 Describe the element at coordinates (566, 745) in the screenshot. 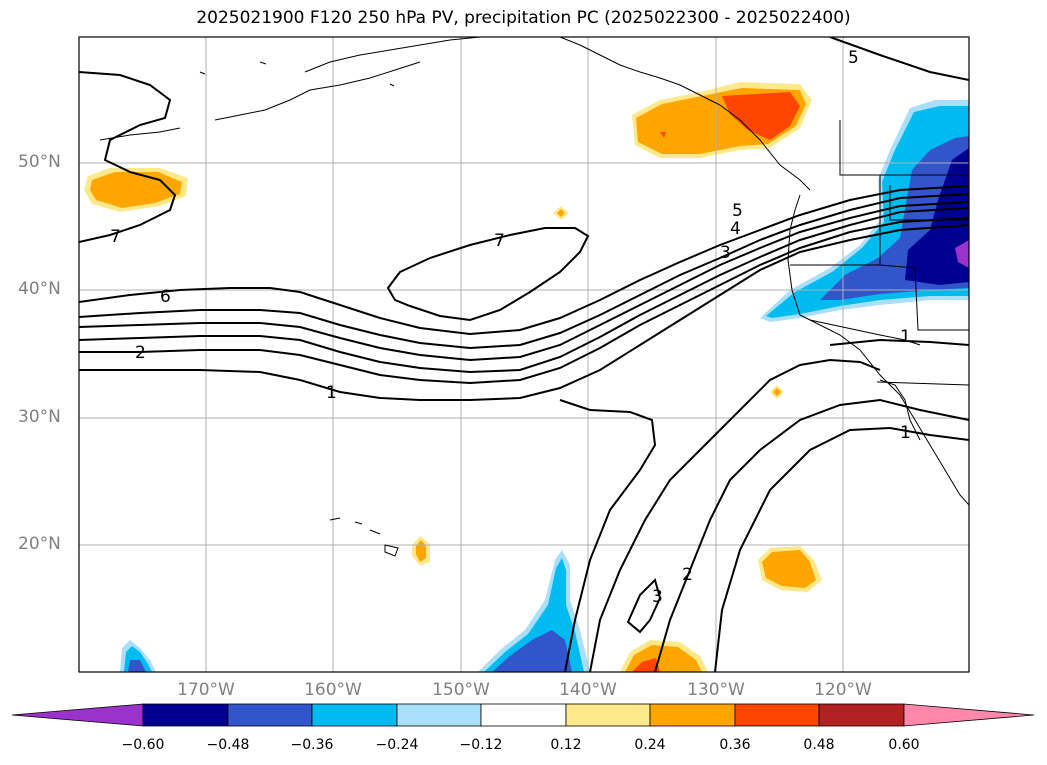

I see `colorbar-tick-label: 0.12` at that location.